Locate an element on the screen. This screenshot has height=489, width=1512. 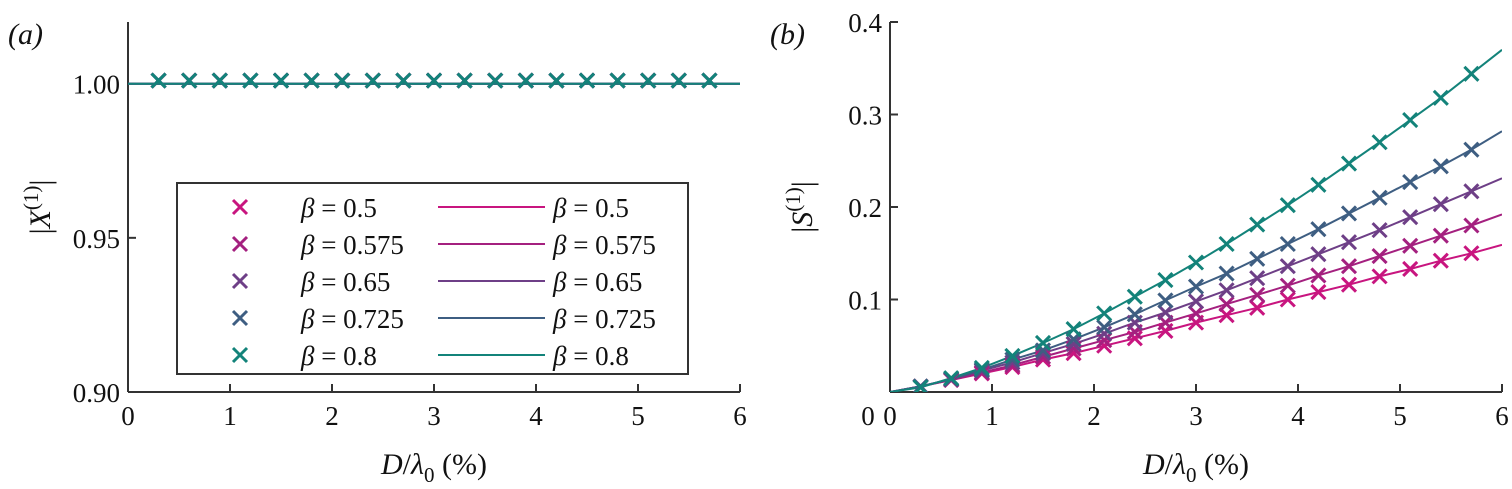
legend-marker-label: β = 0.725 is located at coordinates (352, 319).